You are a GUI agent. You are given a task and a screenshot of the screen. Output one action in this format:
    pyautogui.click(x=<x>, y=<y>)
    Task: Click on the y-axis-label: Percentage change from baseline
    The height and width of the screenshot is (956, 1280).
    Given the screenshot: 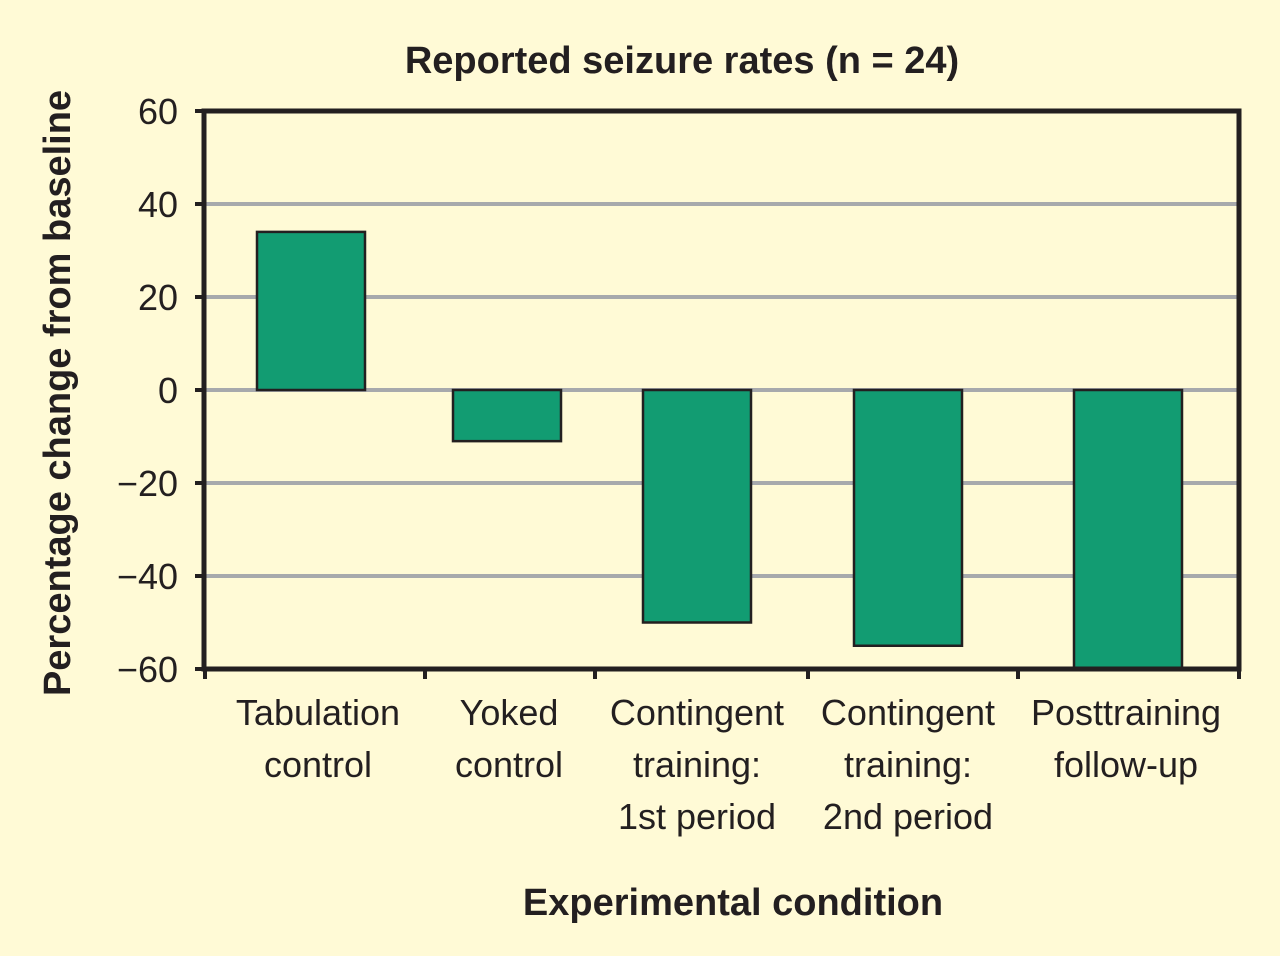 What is the action you would take?
    pyautogui.click(x=58, y=393)
    